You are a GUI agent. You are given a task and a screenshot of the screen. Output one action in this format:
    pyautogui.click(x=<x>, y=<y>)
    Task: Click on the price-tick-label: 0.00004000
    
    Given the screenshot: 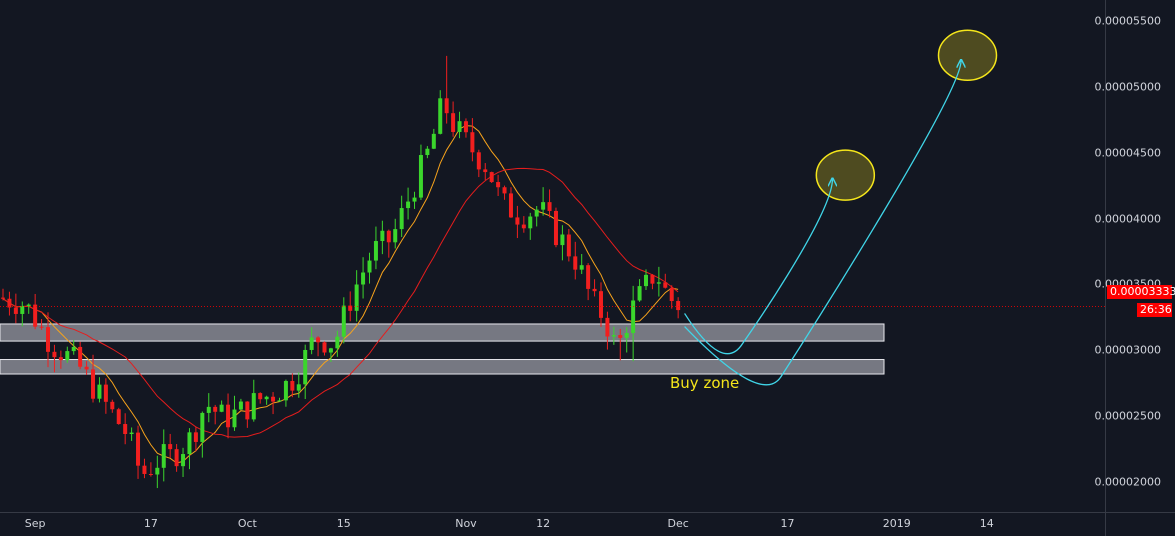 What is the action you would take?
    pyautogui.click(x=1127, y=219)
    